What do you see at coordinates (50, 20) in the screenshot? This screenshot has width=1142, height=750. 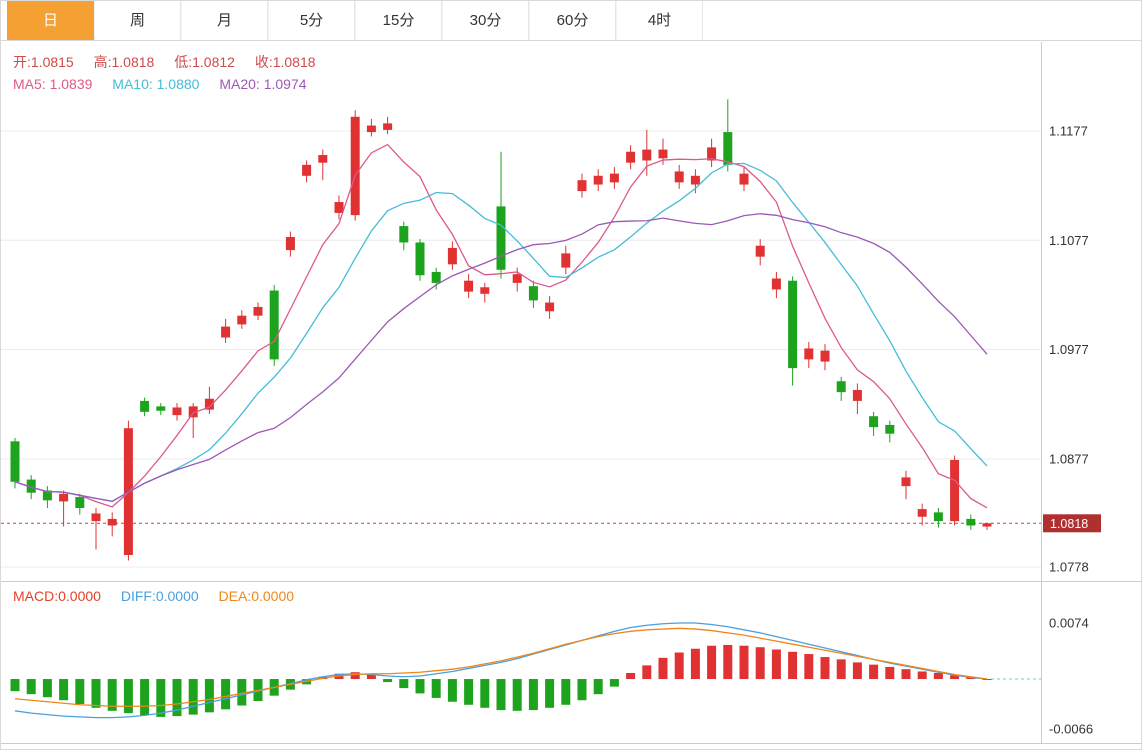 I see `tab-日: 日` at bounding box center [50, 20].